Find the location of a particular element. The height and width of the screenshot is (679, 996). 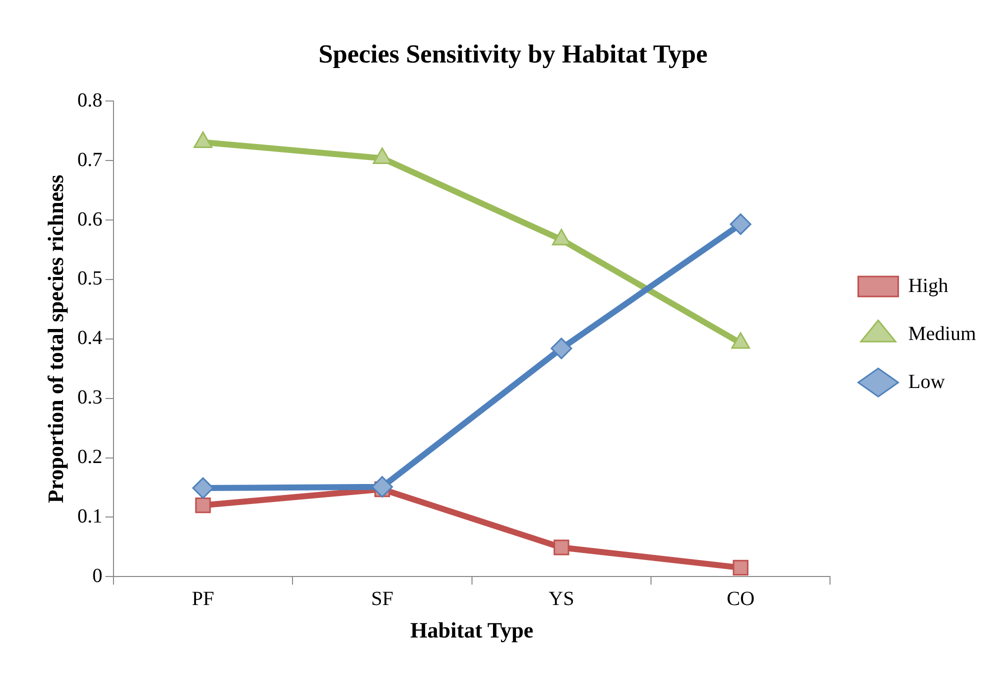

x-tick-label: YS is located at coordinates (561, 599).